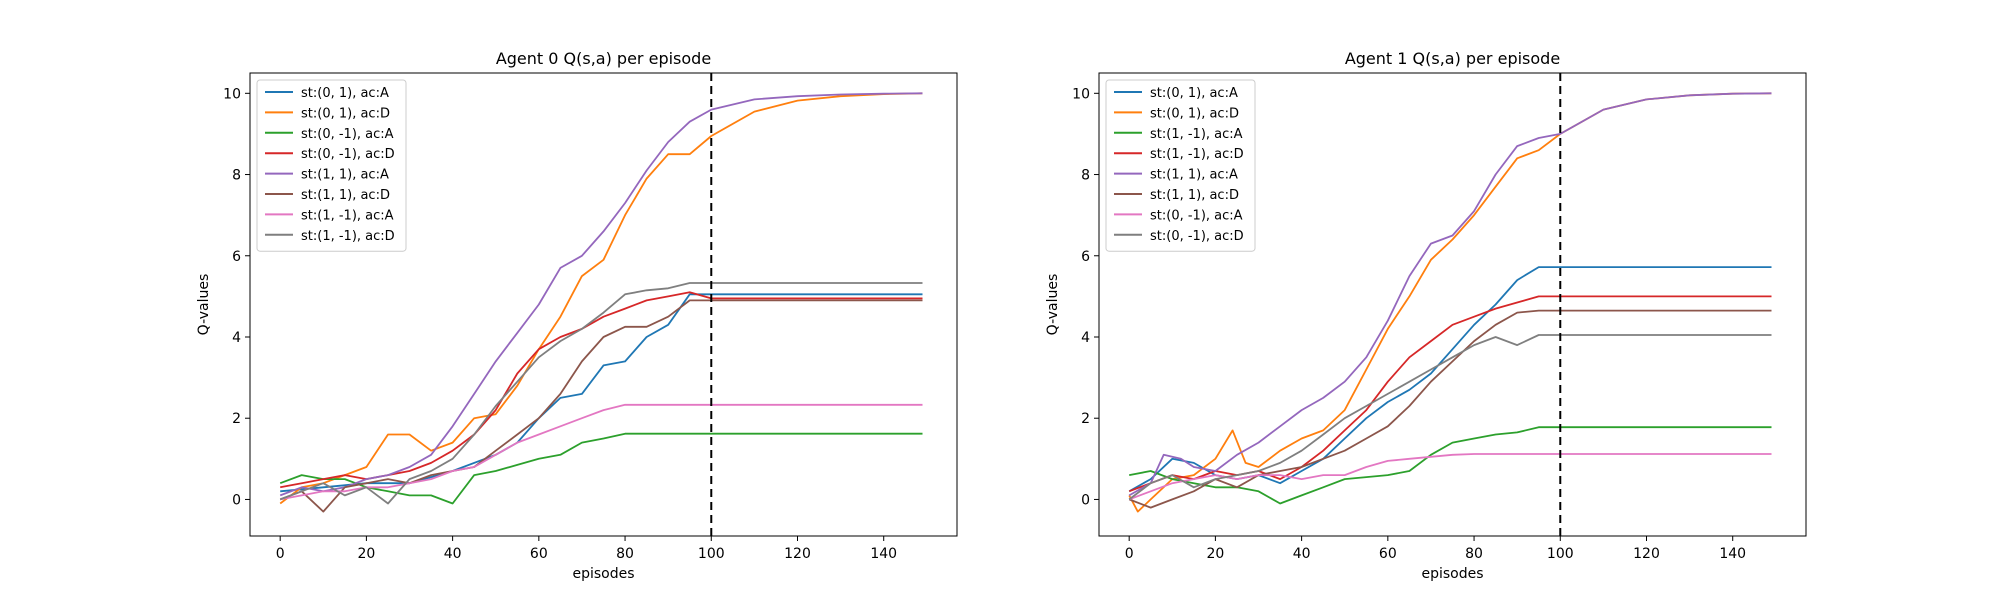 The height and width of the screenshot is (600, 2000). I want to click on chart-title: Agent 0 Q(s,a) per episode, so click(603, 58).